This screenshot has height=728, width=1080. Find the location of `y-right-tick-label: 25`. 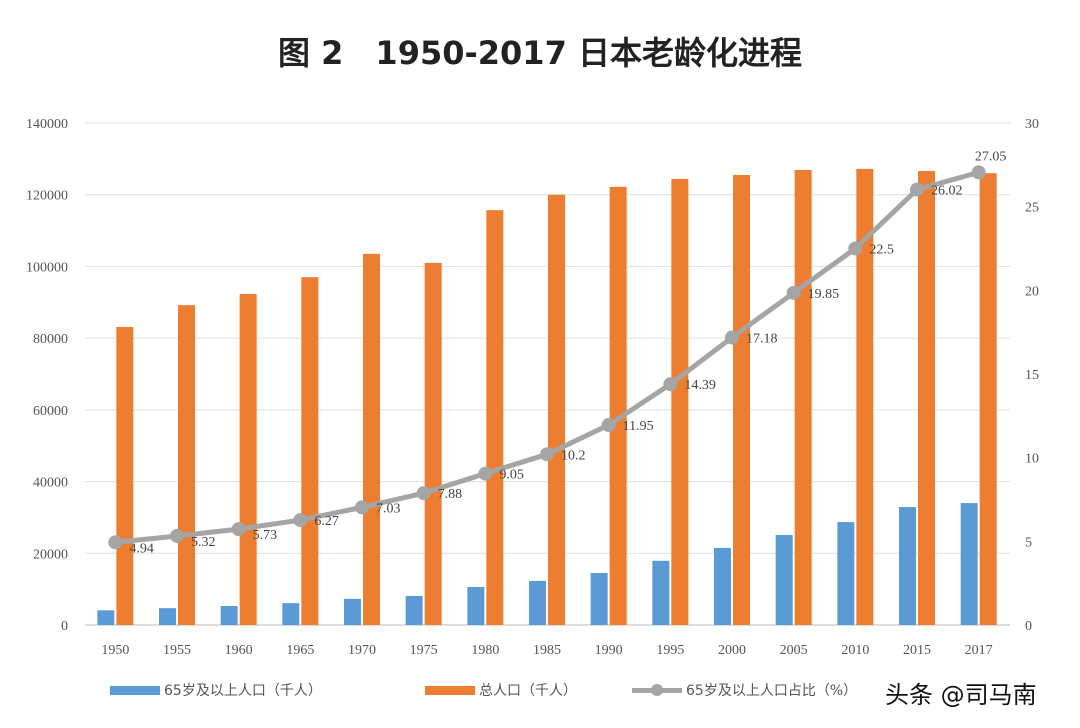

y-right-tick-label: 25 is located at coordinates (1032, 208).